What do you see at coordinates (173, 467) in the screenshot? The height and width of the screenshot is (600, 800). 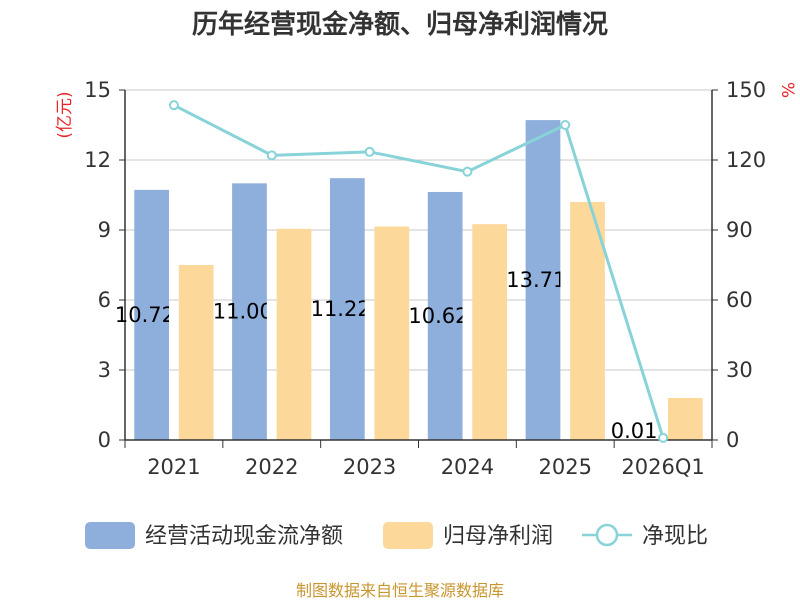 I see `x-tick-label: 2021` at bounding box center [173, 467].